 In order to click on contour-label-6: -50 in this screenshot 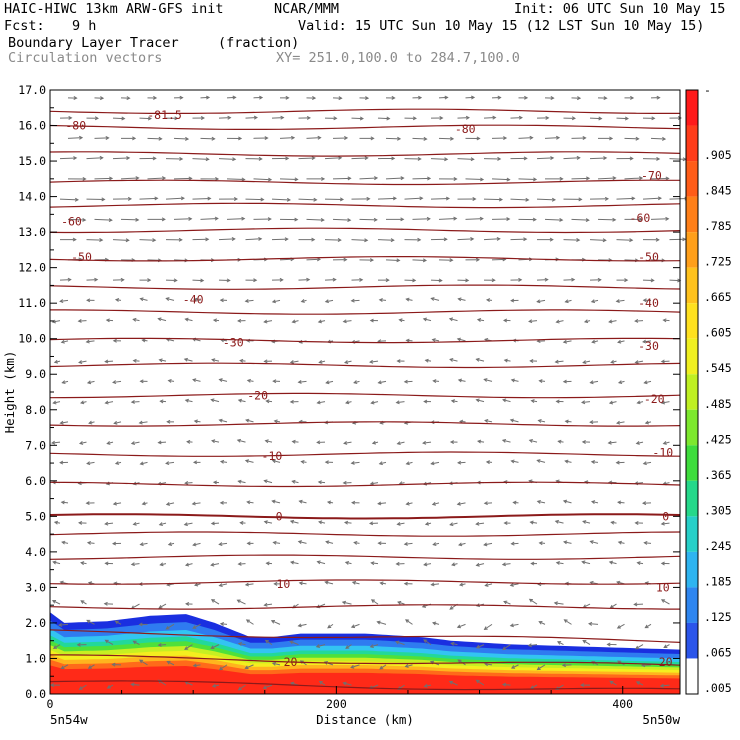, I will do `click(81, 257)`.